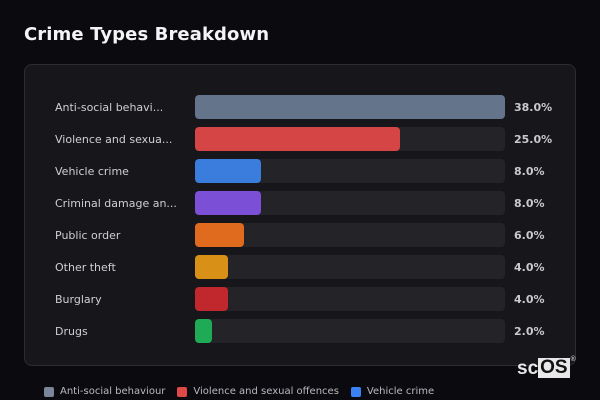 The height and width of the screenshot is (400, 600). Describe the element at coordinates (266, 391) in the screenshot. I see `legend-label: Violence and sexual offences` at that location.